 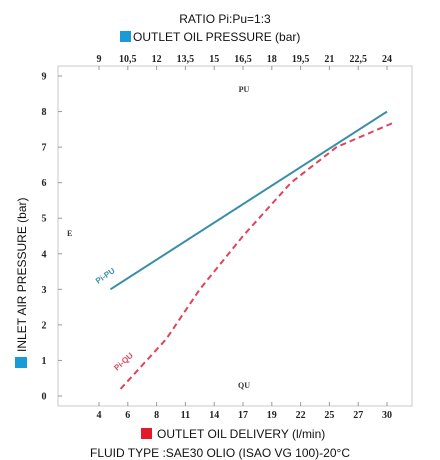 I want to click on bottom-tick-label: 4, so click(x=99, y=415).